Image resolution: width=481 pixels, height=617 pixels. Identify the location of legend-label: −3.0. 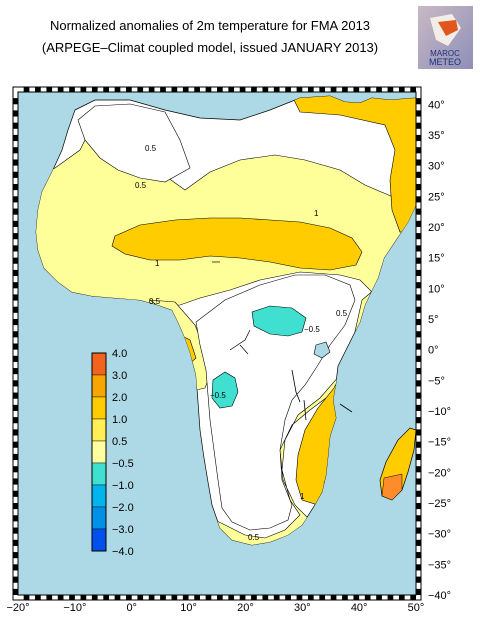
(123, 530).